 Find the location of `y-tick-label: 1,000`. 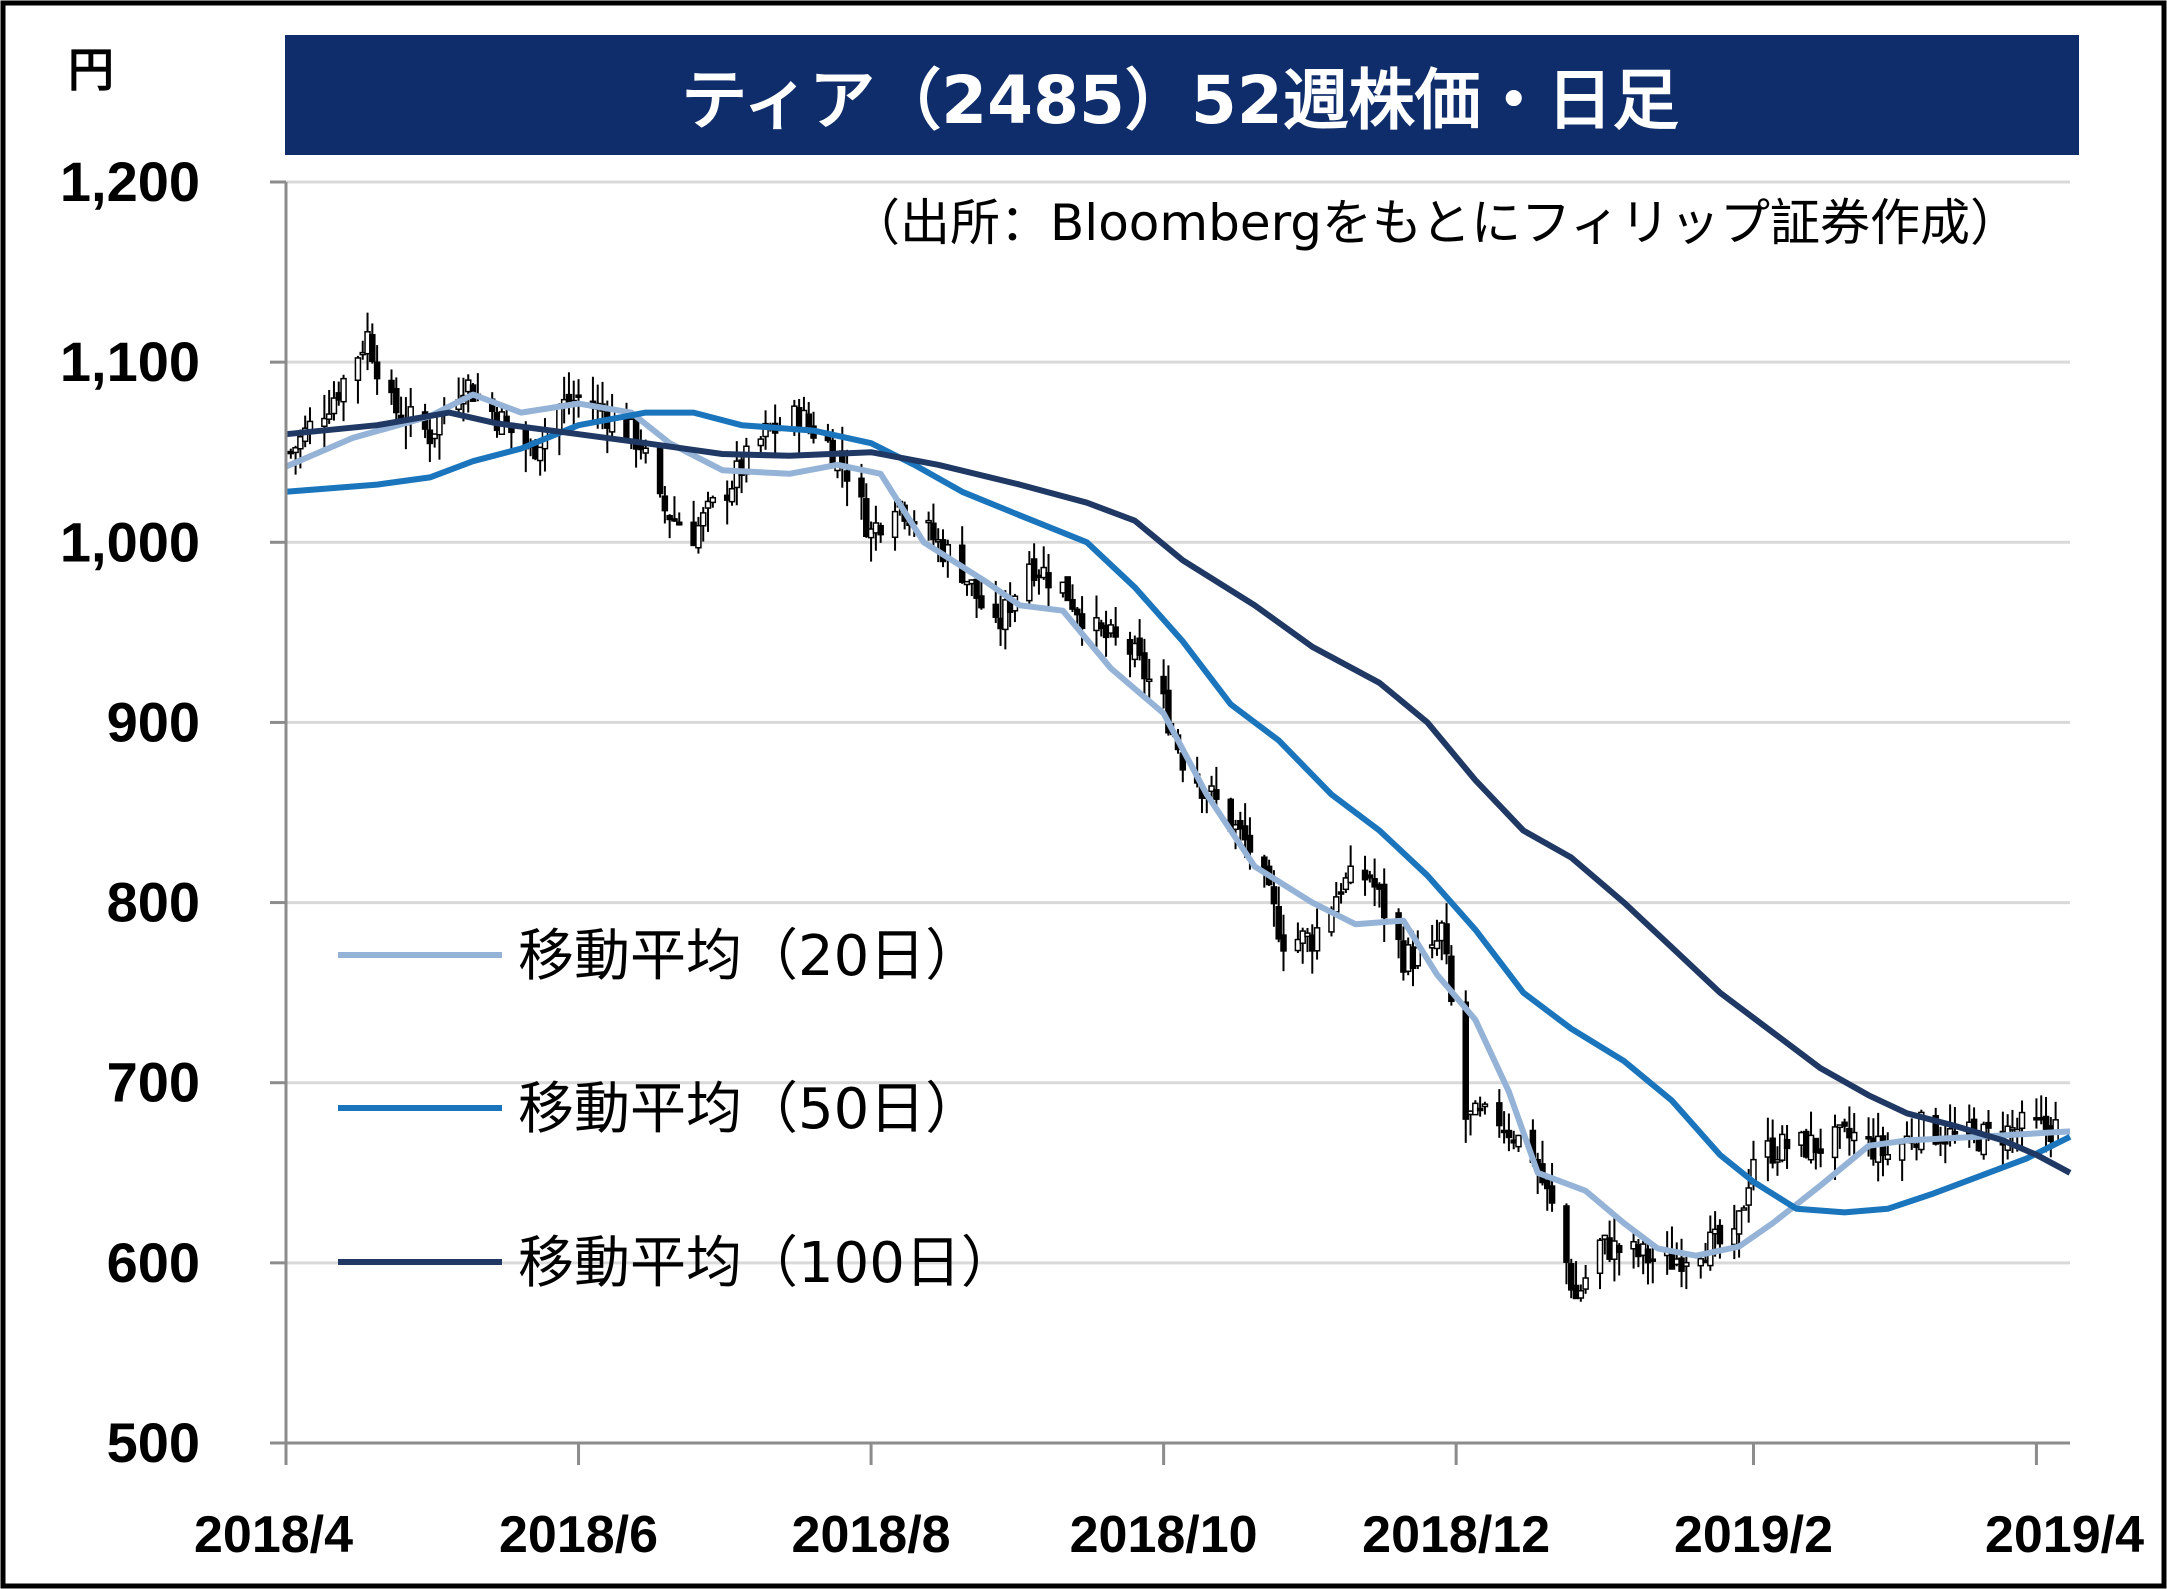

y-tick-label: 1,000 is located at coordinates (130, 541).